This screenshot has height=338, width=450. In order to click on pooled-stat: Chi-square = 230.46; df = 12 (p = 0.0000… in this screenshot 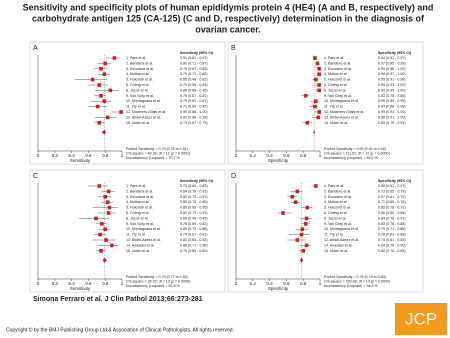, I will do `click(357, 281)`.